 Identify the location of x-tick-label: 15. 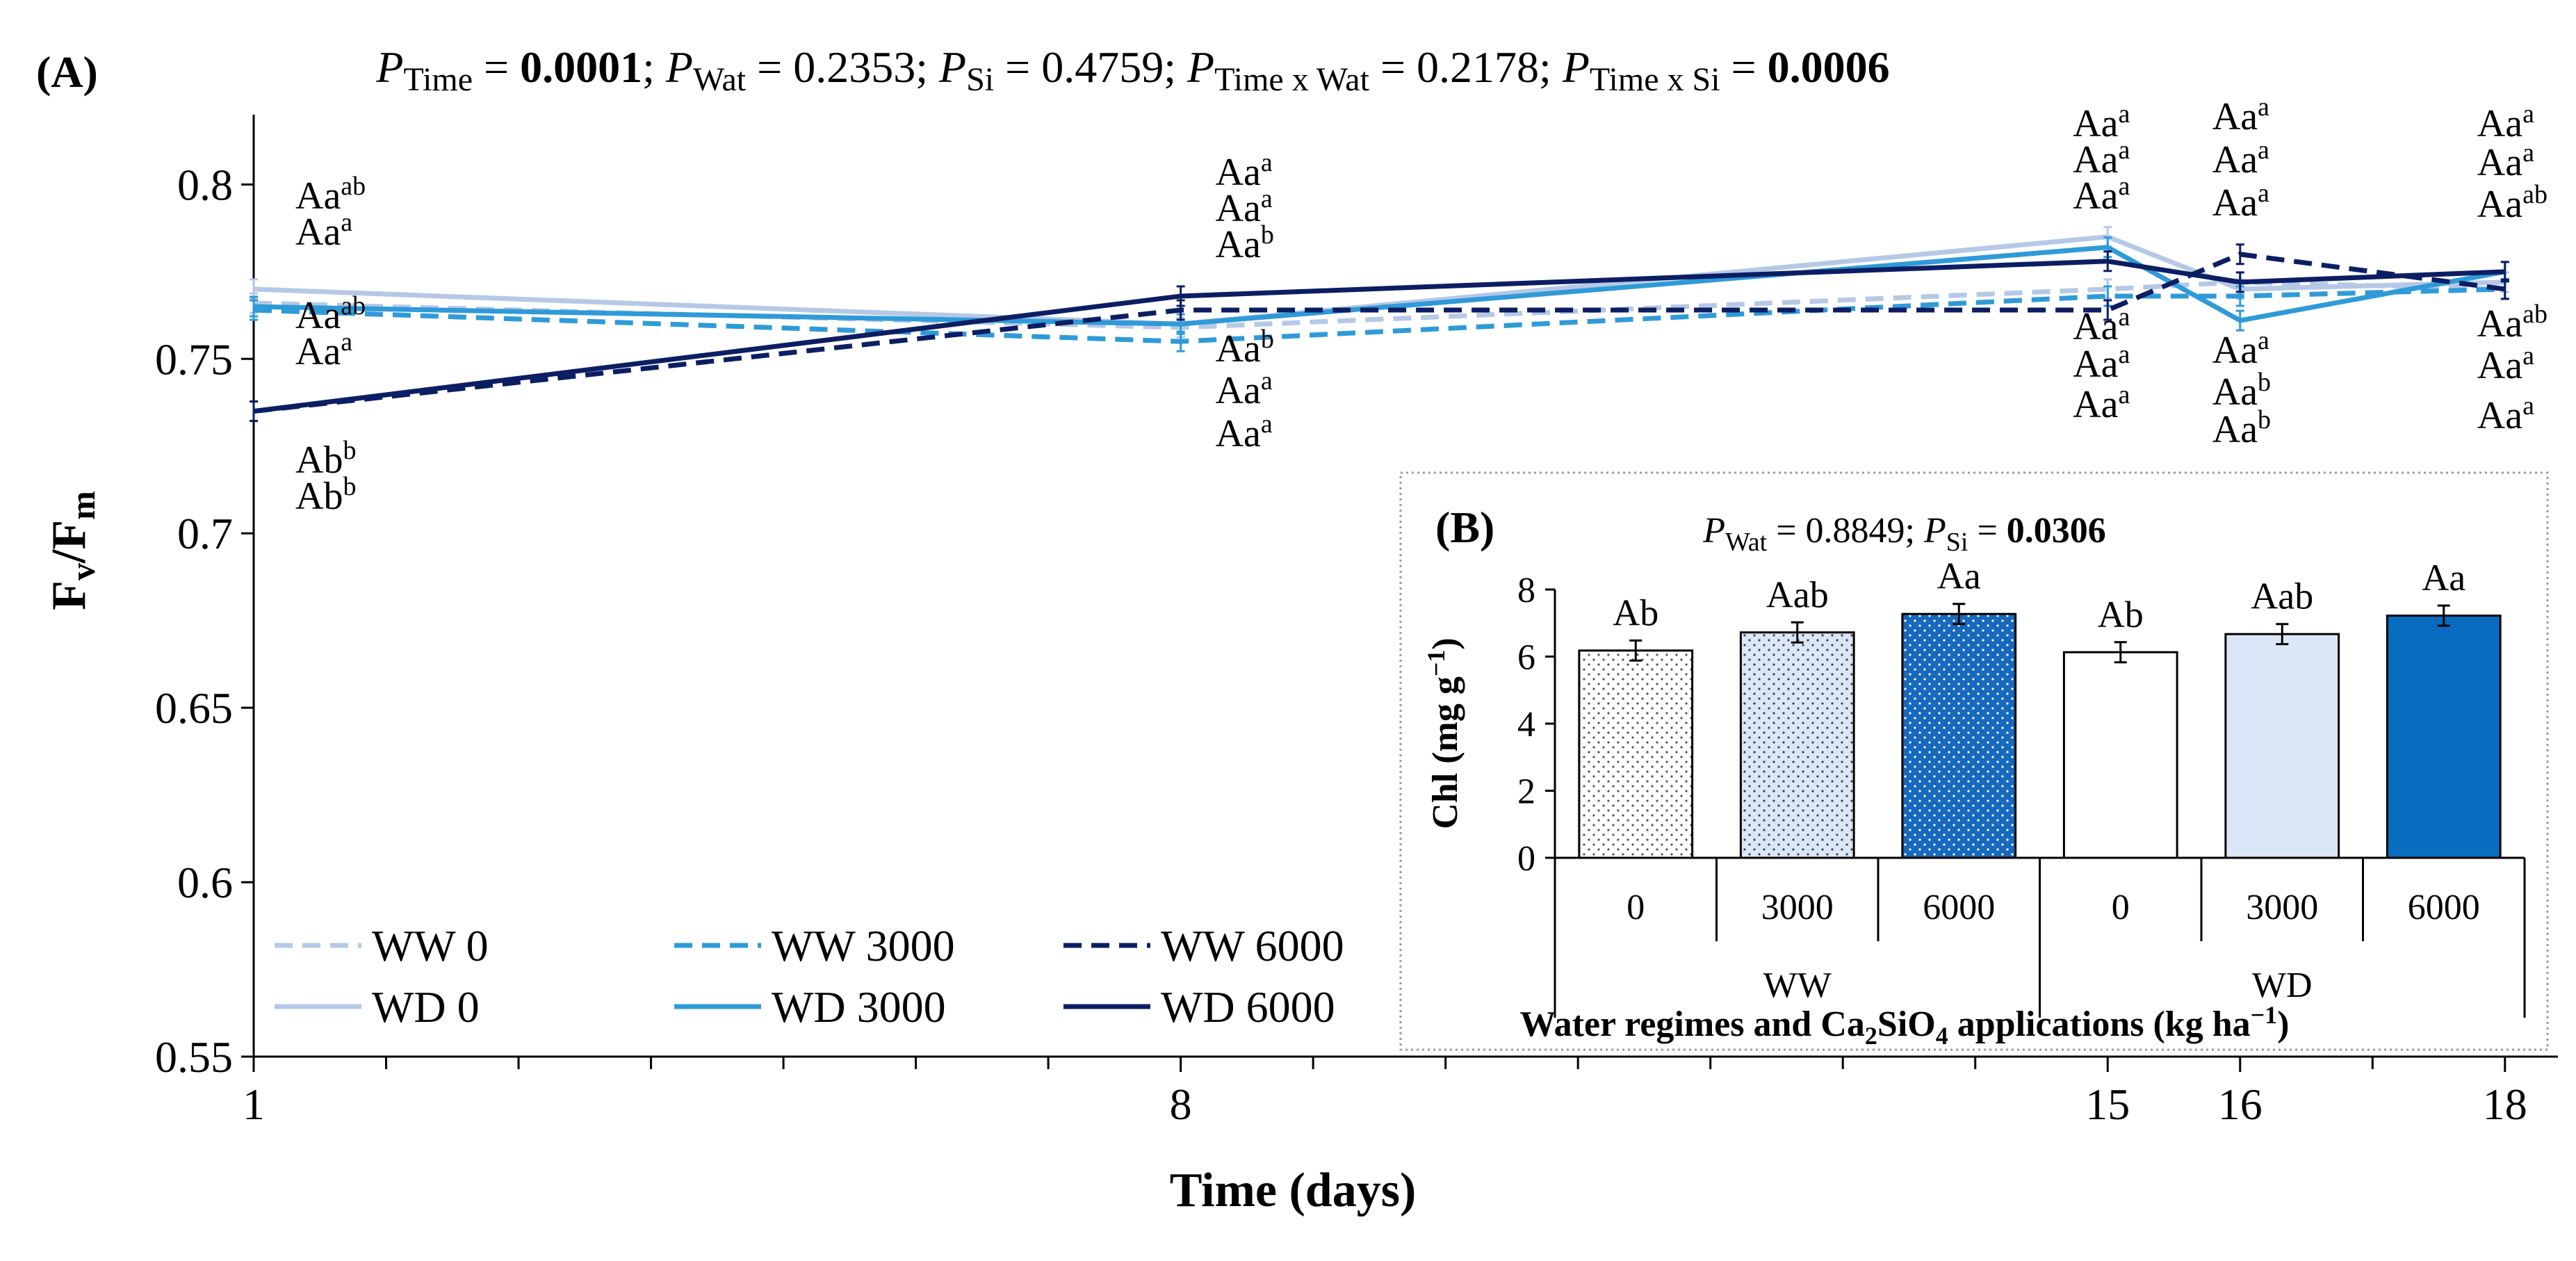
(2107, 1104).